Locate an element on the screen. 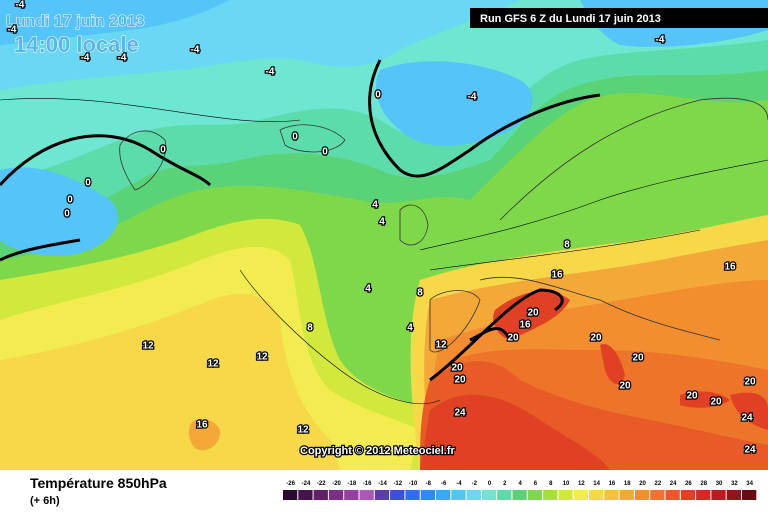 The height and width of the screenshot is (517, 768). scale-label: -26 is located at coordinates (290, 484).